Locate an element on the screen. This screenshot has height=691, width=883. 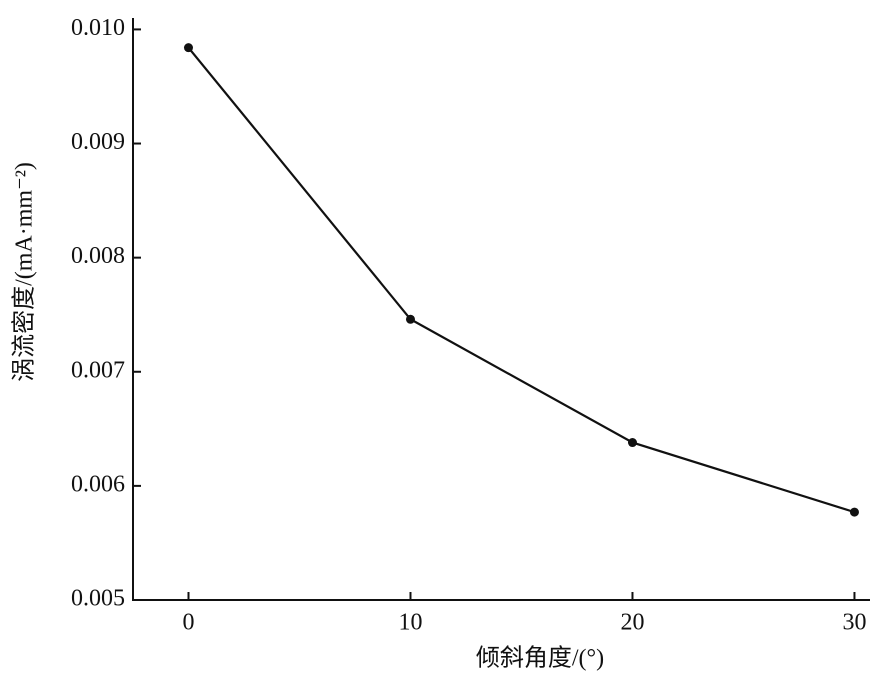
x-tick-label: 0 is located at coordinates (188, 623).